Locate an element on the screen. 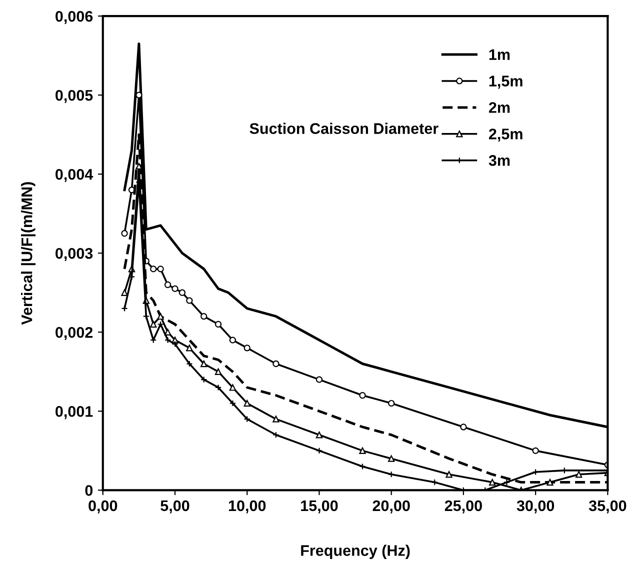 The image size is (639, 574). x-tick-label: 30,00 is located at coordinates (535, 507).